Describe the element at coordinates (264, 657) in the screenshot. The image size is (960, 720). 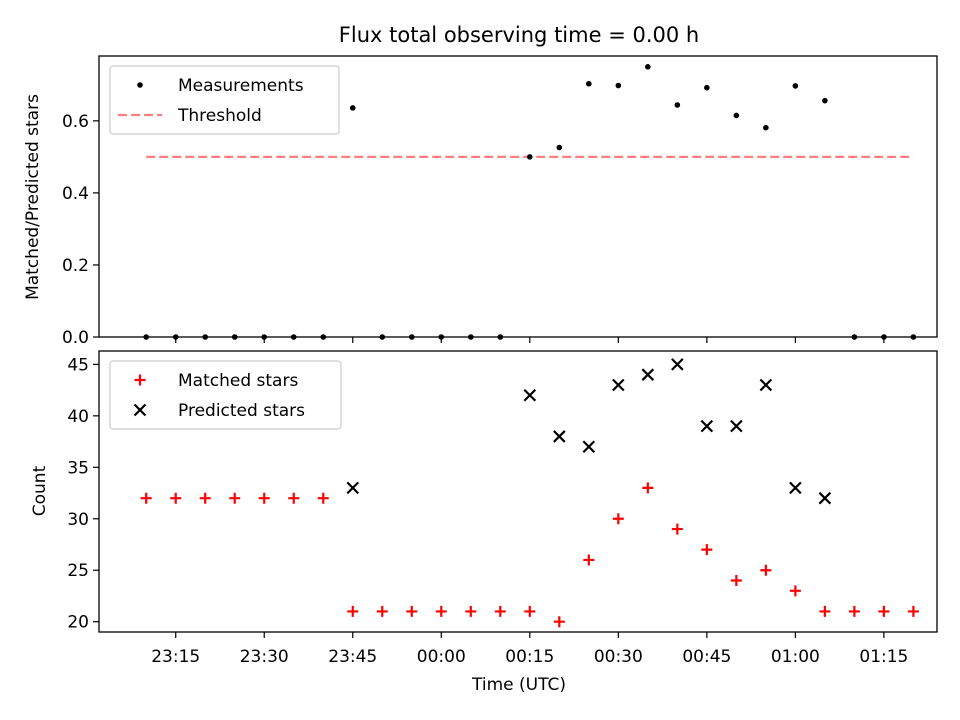
I see `x-tick-label: 23:30` at that location.